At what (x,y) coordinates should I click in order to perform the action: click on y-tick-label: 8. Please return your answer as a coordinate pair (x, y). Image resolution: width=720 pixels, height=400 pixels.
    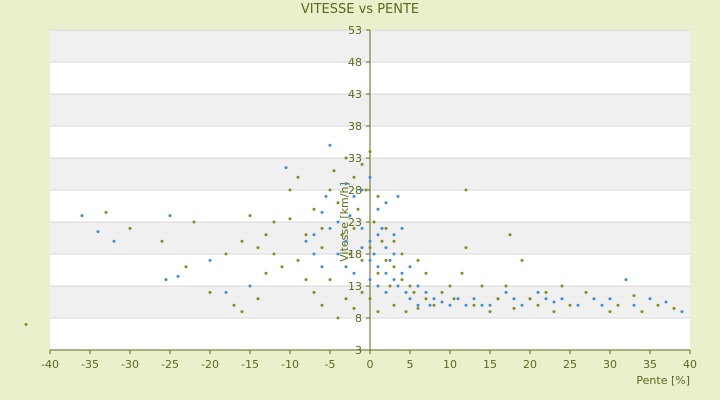
    Looking at the image, I should click on (358, 318).